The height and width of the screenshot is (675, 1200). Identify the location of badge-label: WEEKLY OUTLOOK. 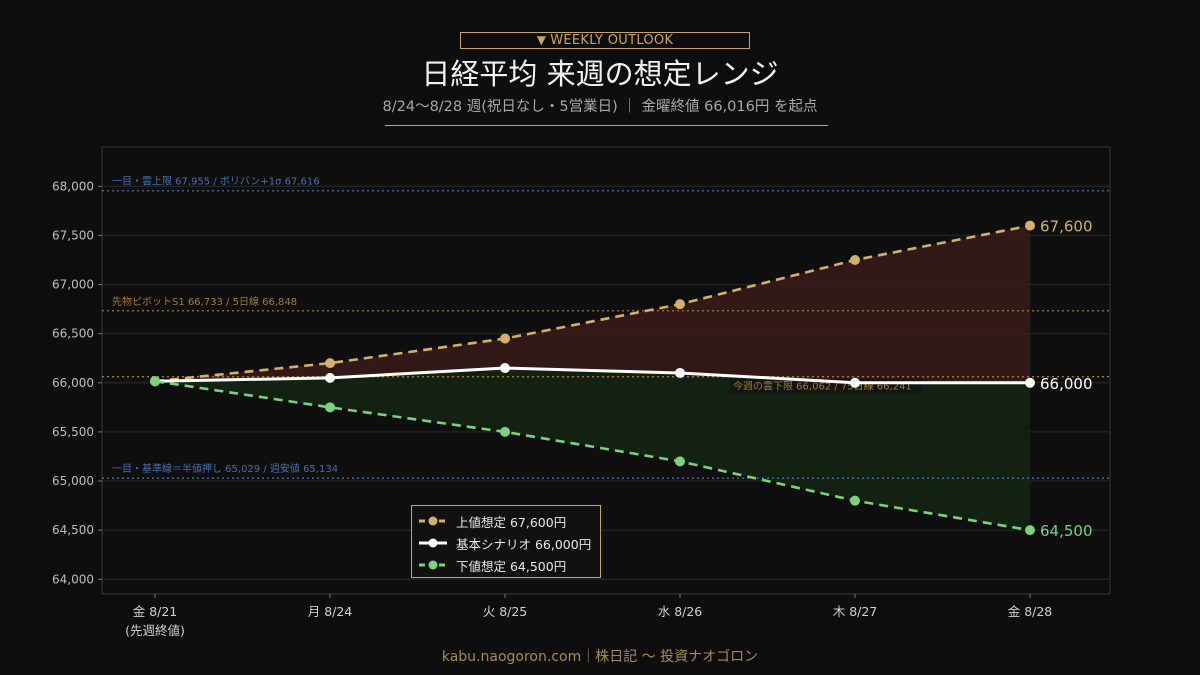
(612, 40).